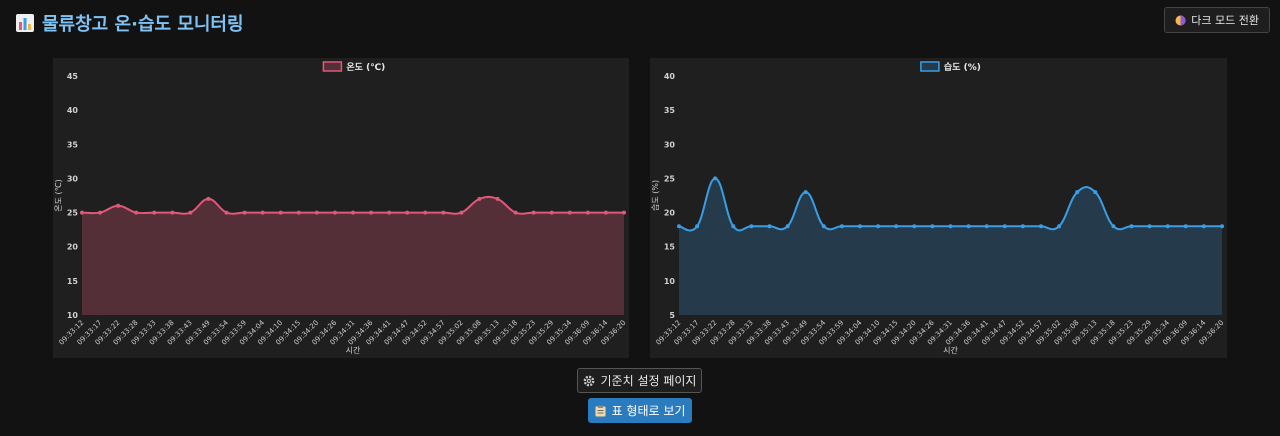 Image resolution: width=1280 pixels, height=436 pixels. What do you see at coordinates (962, 67) in the screenshot?
I see `legend-label: 습도 (%)` at bounding box center [962, 67].